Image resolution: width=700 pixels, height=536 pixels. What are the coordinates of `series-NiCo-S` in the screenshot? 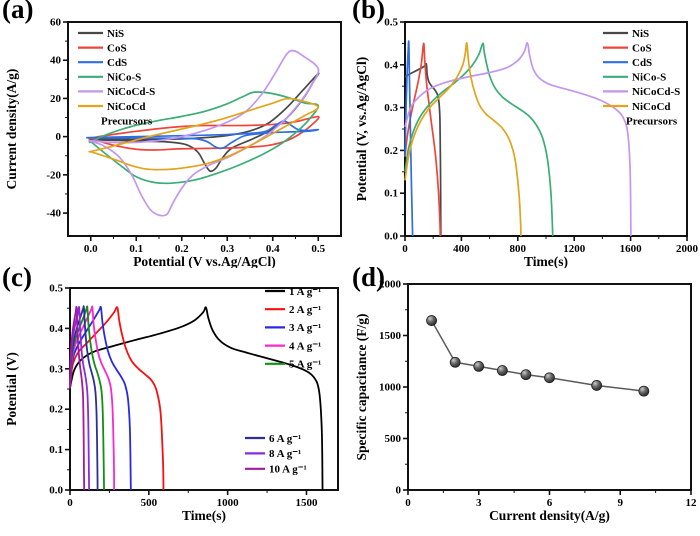 It's located at (479, 139).